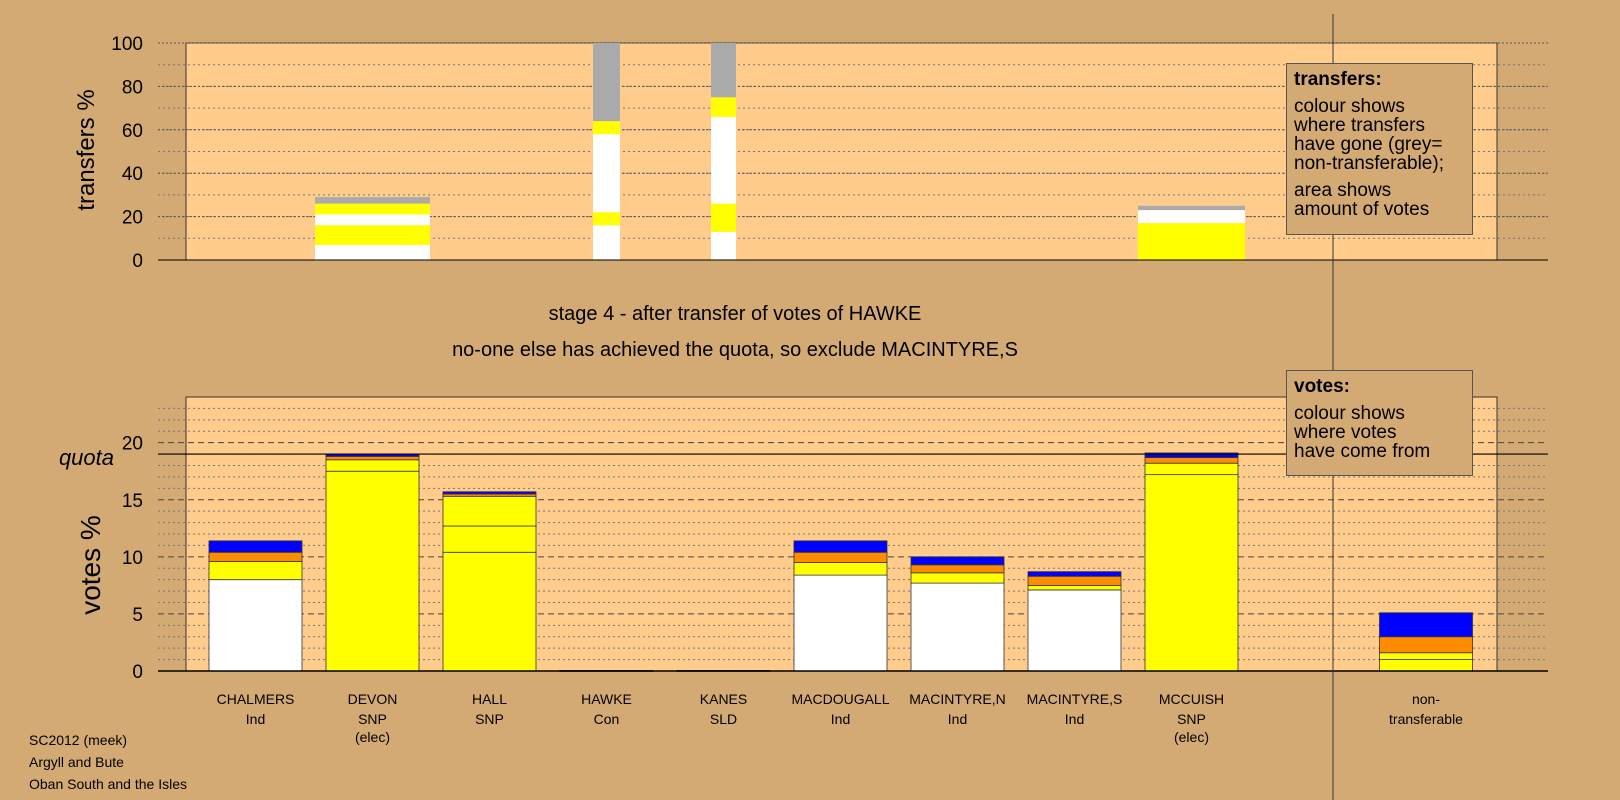 The width and height of the screenshot is (1620, 800). I want to click on votes-y-tick-label: 0, so click(137, 672).